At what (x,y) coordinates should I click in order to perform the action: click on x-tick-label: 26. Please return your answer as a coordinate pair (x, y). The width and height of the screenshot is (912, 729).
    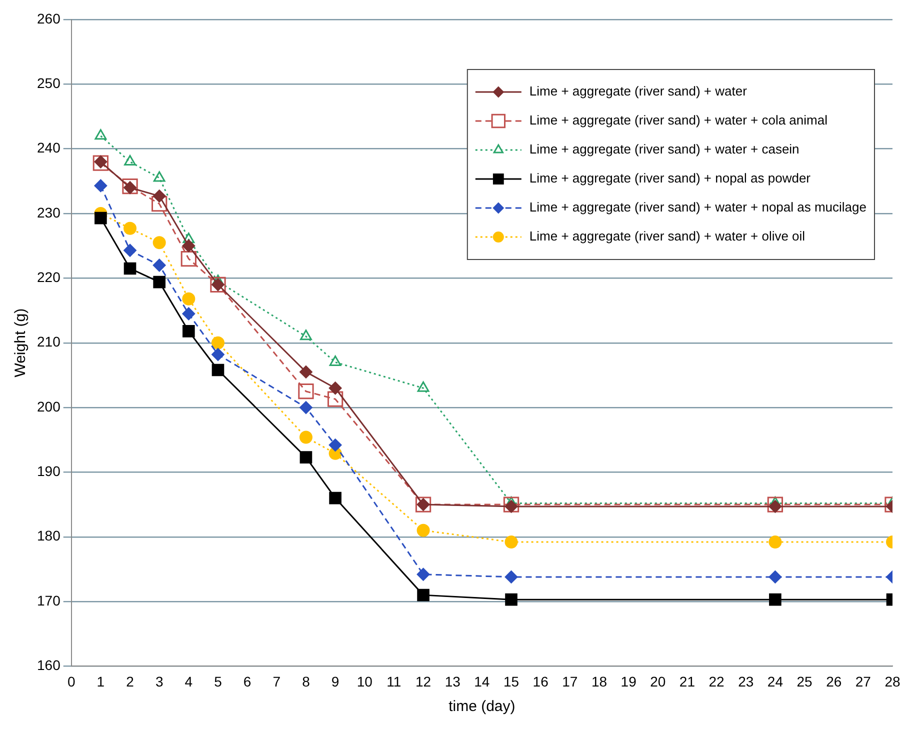
    Looking at the image, I should click on (834, 681).